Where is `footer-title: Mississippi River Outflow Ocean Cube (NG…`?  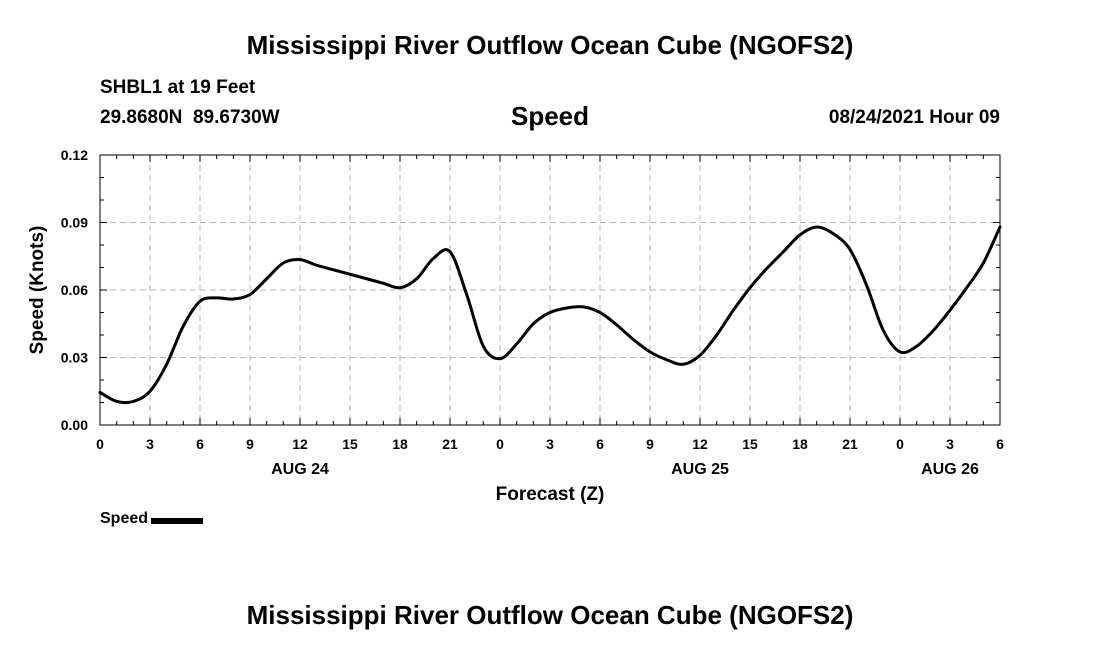 footer-title: Mississippi River Outflow Ocean Cube (NG… is located at coordinates (550, 615).